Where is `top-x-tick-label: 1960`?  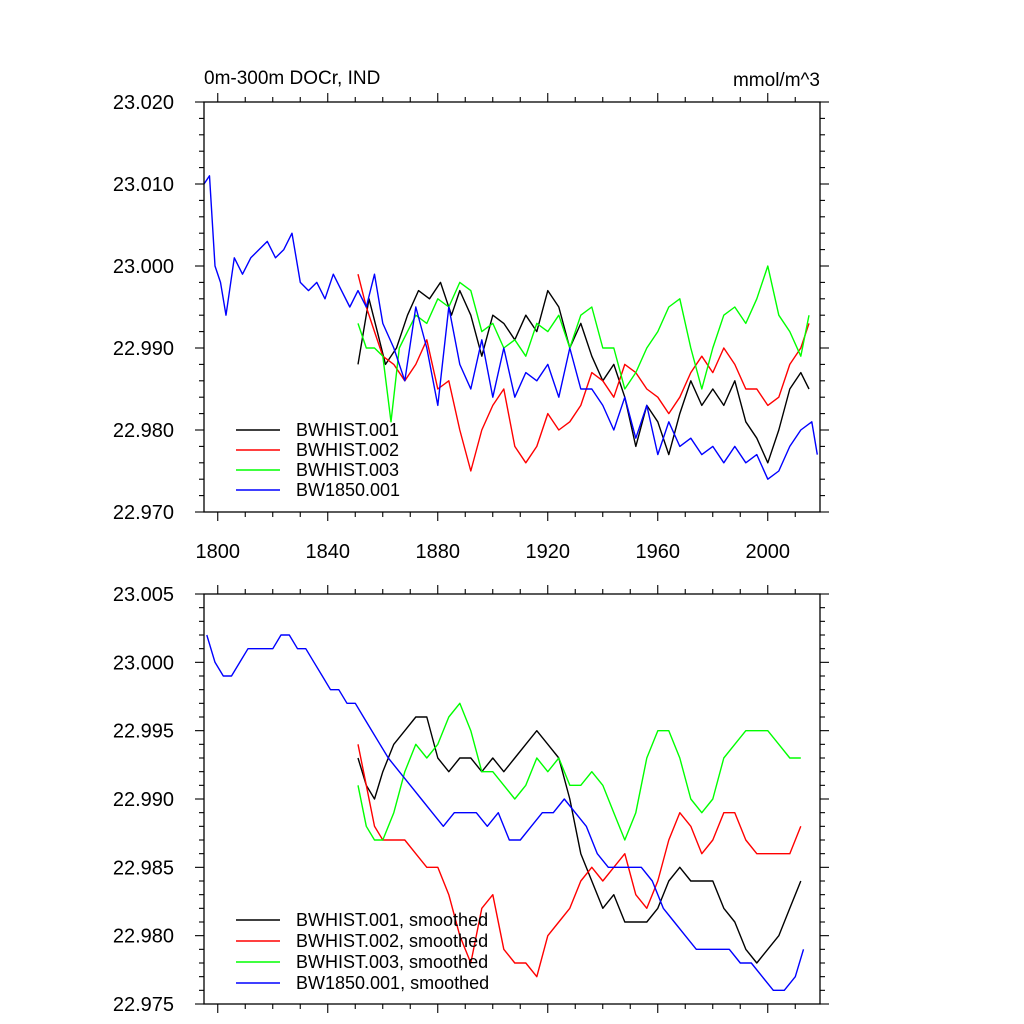
top-x-tick-label: 1960 is located at coordinates (658, 552).